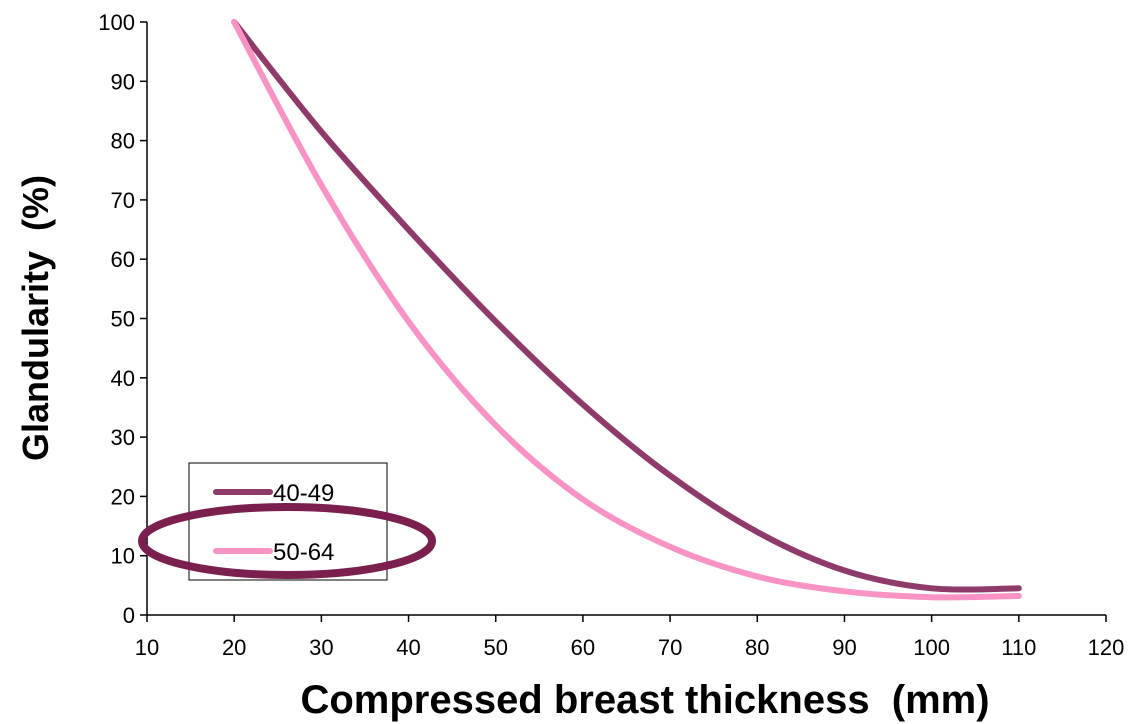 This screenshot has width=1132, height=724. Describe the element at coordinates (931, 647) in the screenshot. I see `x-tick-label: 100` at that location.